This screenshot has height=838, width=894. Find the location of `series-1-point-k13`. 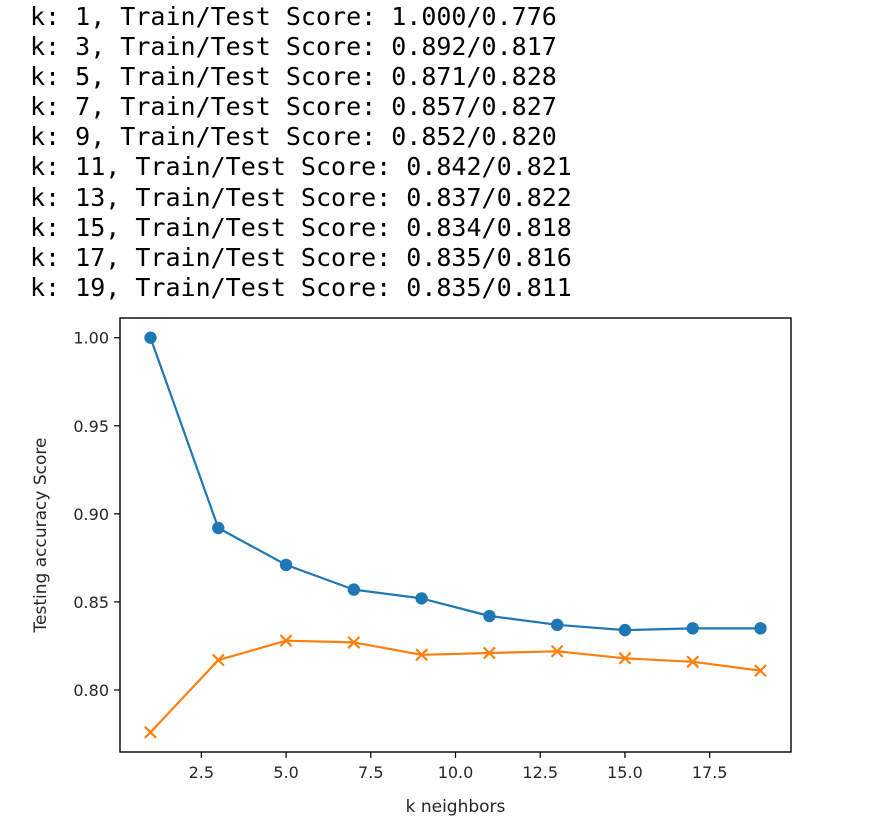

series-1-point-k13 is located at coordinates (557, 651).